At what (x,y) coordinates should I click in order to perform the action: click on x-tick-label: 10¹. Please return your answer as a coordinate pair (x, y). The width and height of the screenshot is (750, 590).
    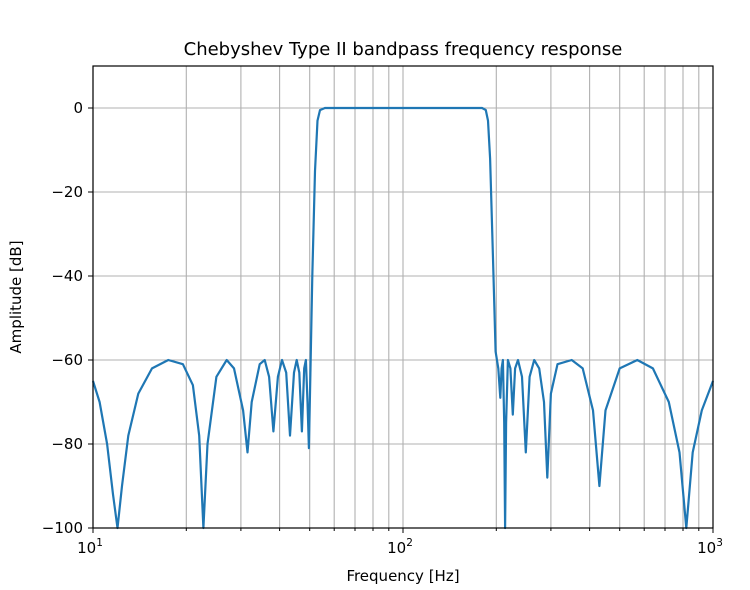
    Looking at the image, I should click on (90, 547).